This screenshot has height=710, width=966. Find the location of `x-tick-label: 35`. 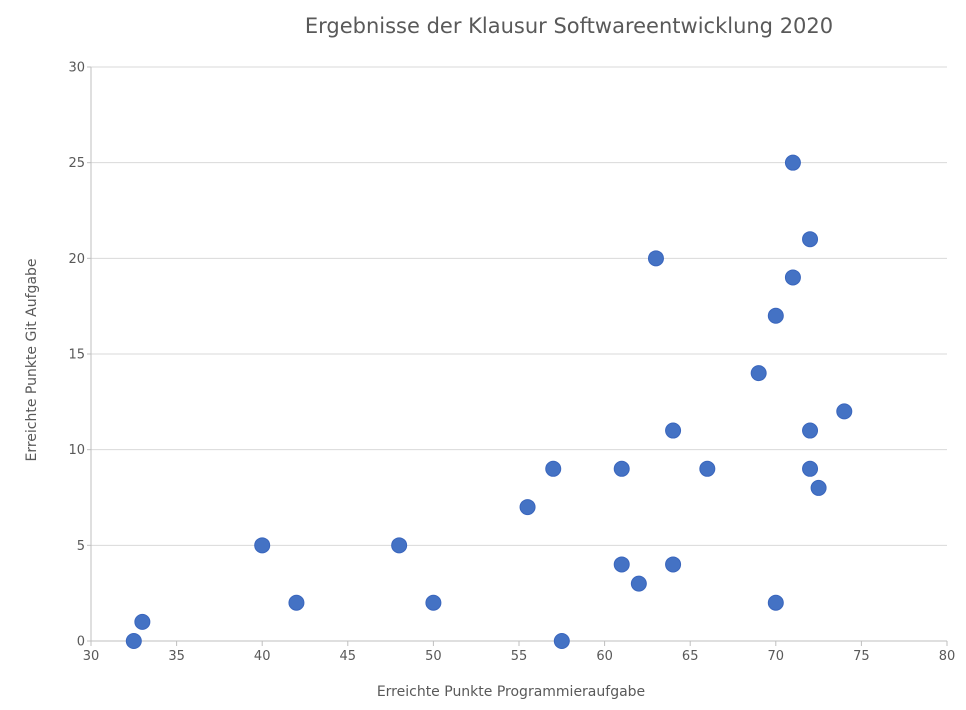

x-tick-label: 35 is located at coordinates (176, 656).